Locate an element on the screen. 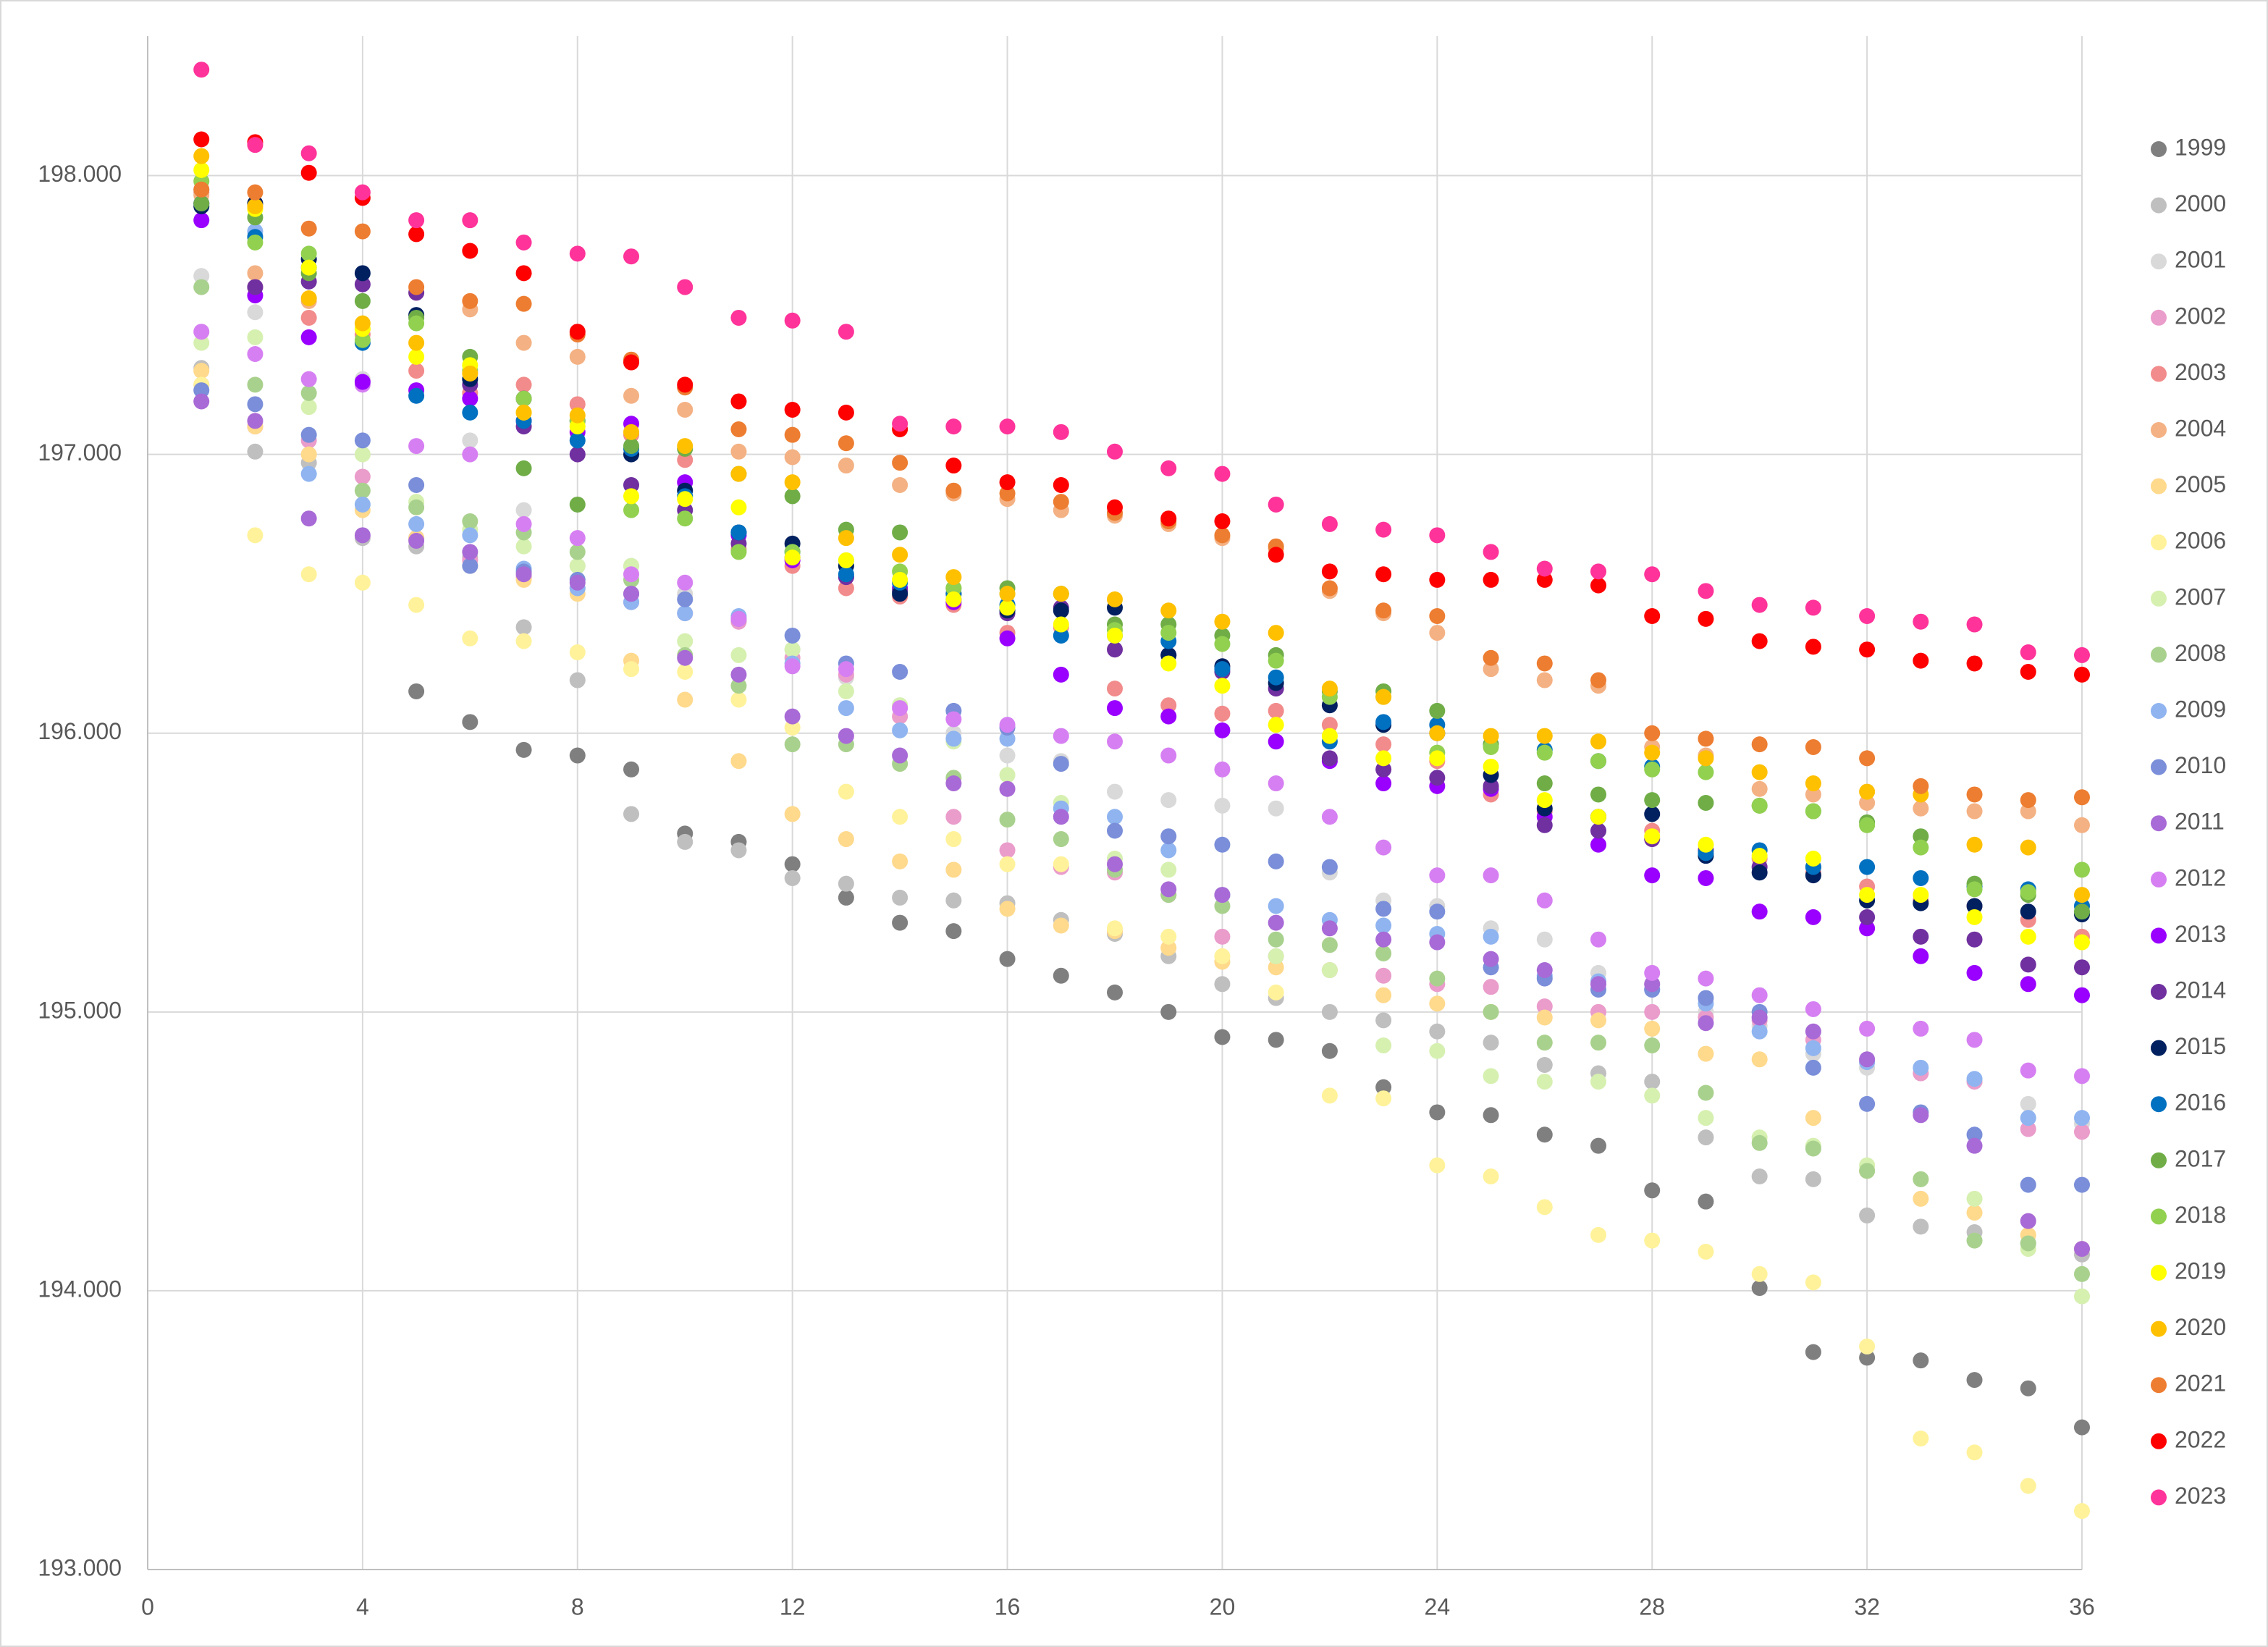 The image size is (2268, 1647). legend-label: 2015 is located at coordinates (2200, 1046).